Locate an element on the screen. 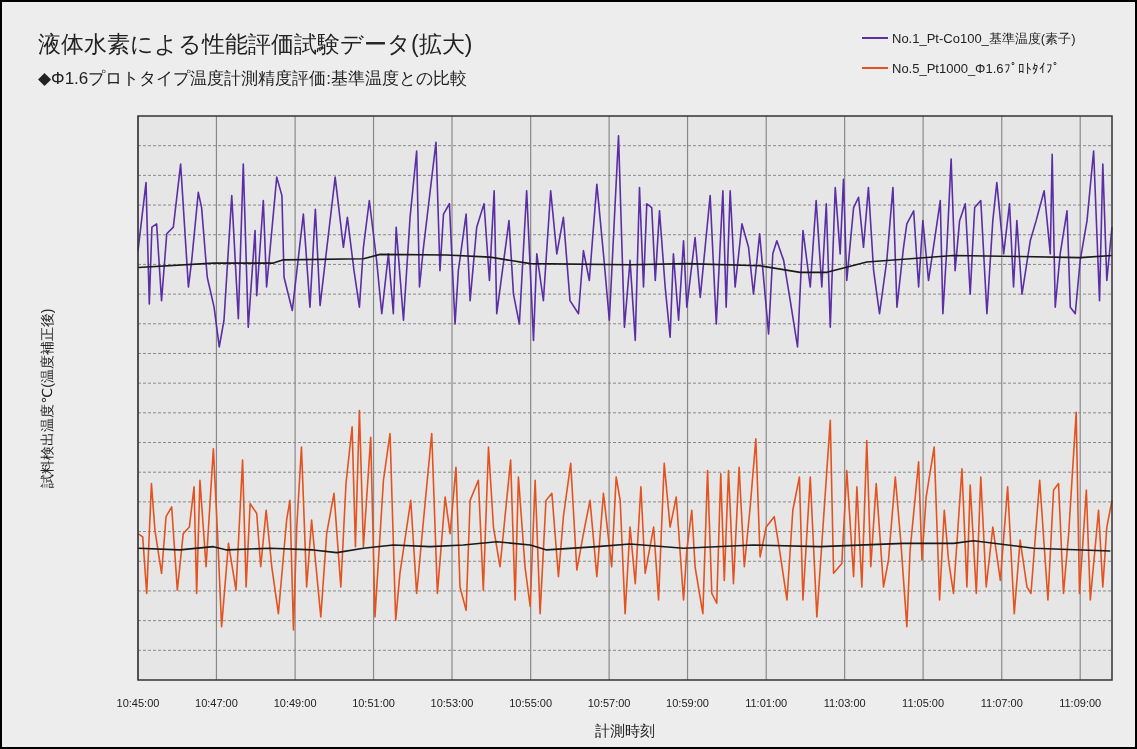  chart-title: 液体水素による性能評価試験データ(拡大) is located at coordinates (255, 44).